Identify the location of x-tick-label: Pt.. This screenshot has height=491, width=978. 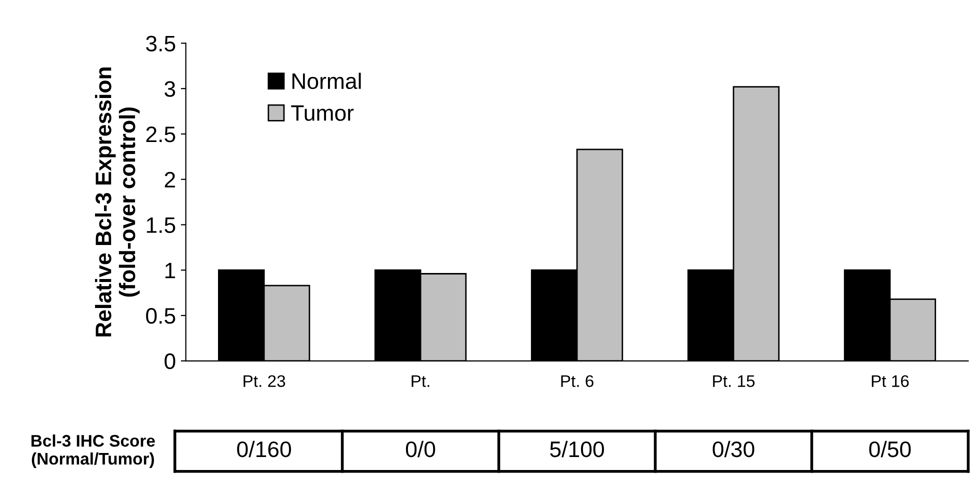
(421, 381).